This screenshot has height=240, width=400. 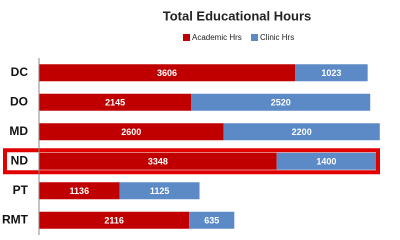 What do you see at coordinates (217, 37) in the screenshot?
I see `legend-label: Academic Hrs` at bounding box center [217, 37].